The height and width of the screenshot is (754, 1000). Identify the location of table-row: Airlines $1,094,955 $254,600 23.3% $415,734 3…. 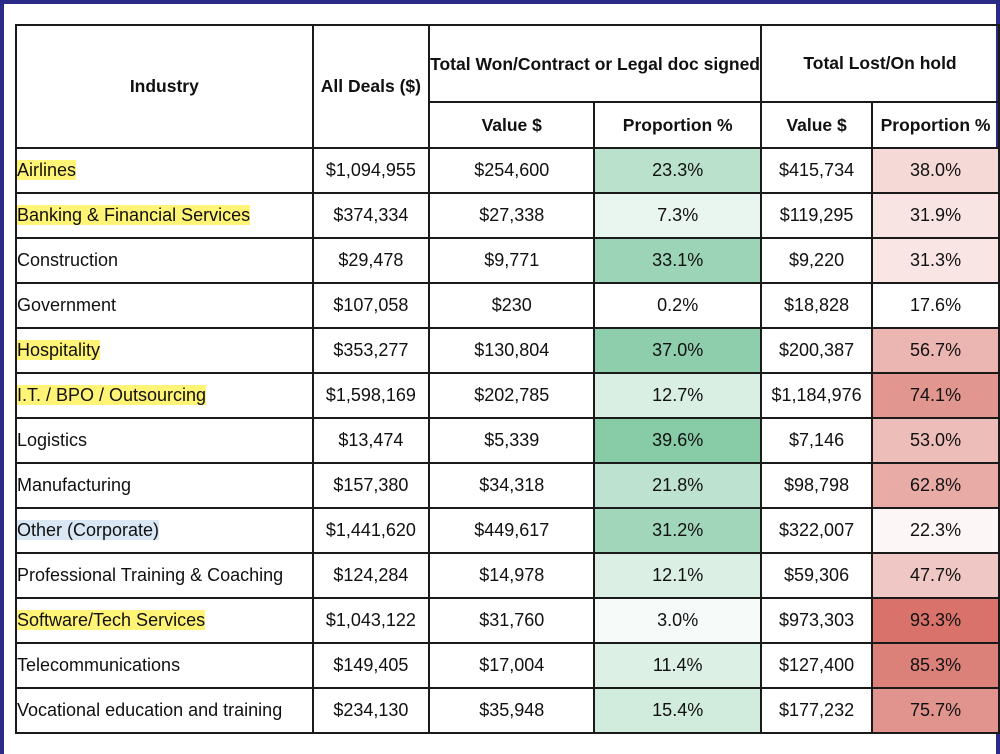
(507, 170).